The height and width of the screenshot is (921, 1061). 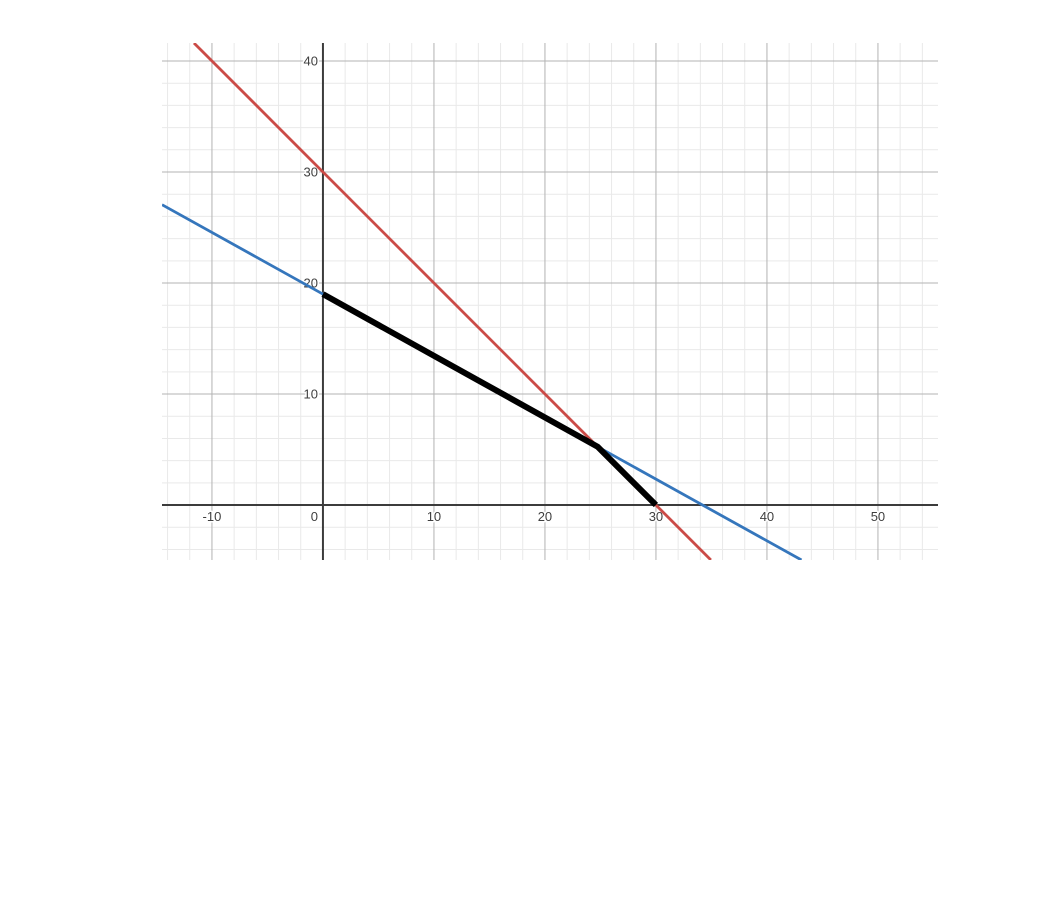 What do you see at coordinates (656, 516) in the screenshot?
I see `x-tick-label: 30` at bounding box center [656, 516].